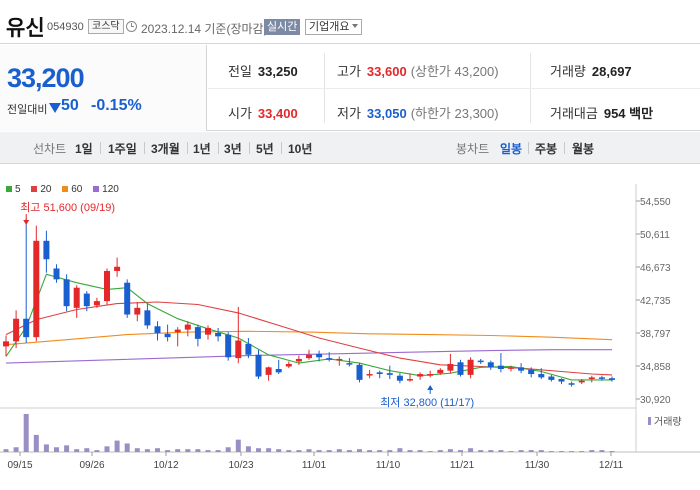  What do you see at coordinates (300, 149) in the screenshot?
I see `period-10y: 10년` at bounding box center [300, 149].